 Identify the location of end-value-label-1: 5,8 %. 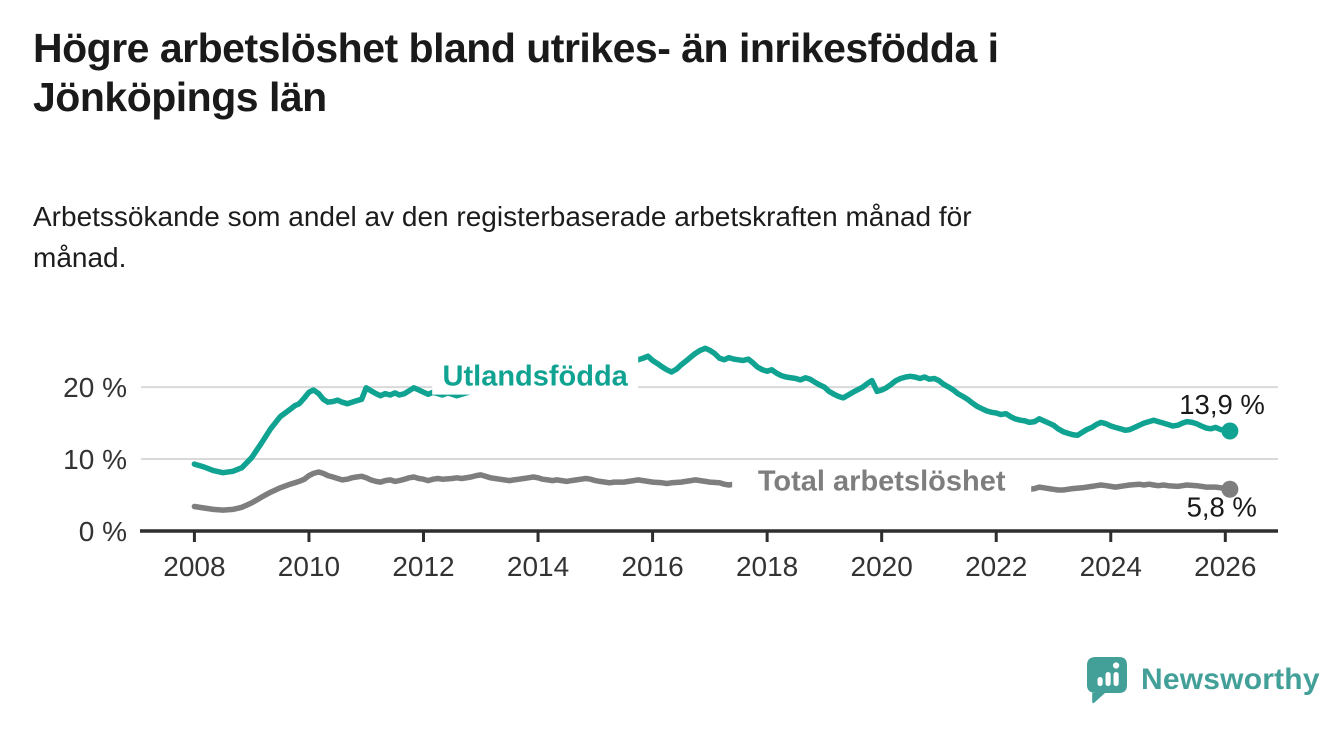
(1222, 506).